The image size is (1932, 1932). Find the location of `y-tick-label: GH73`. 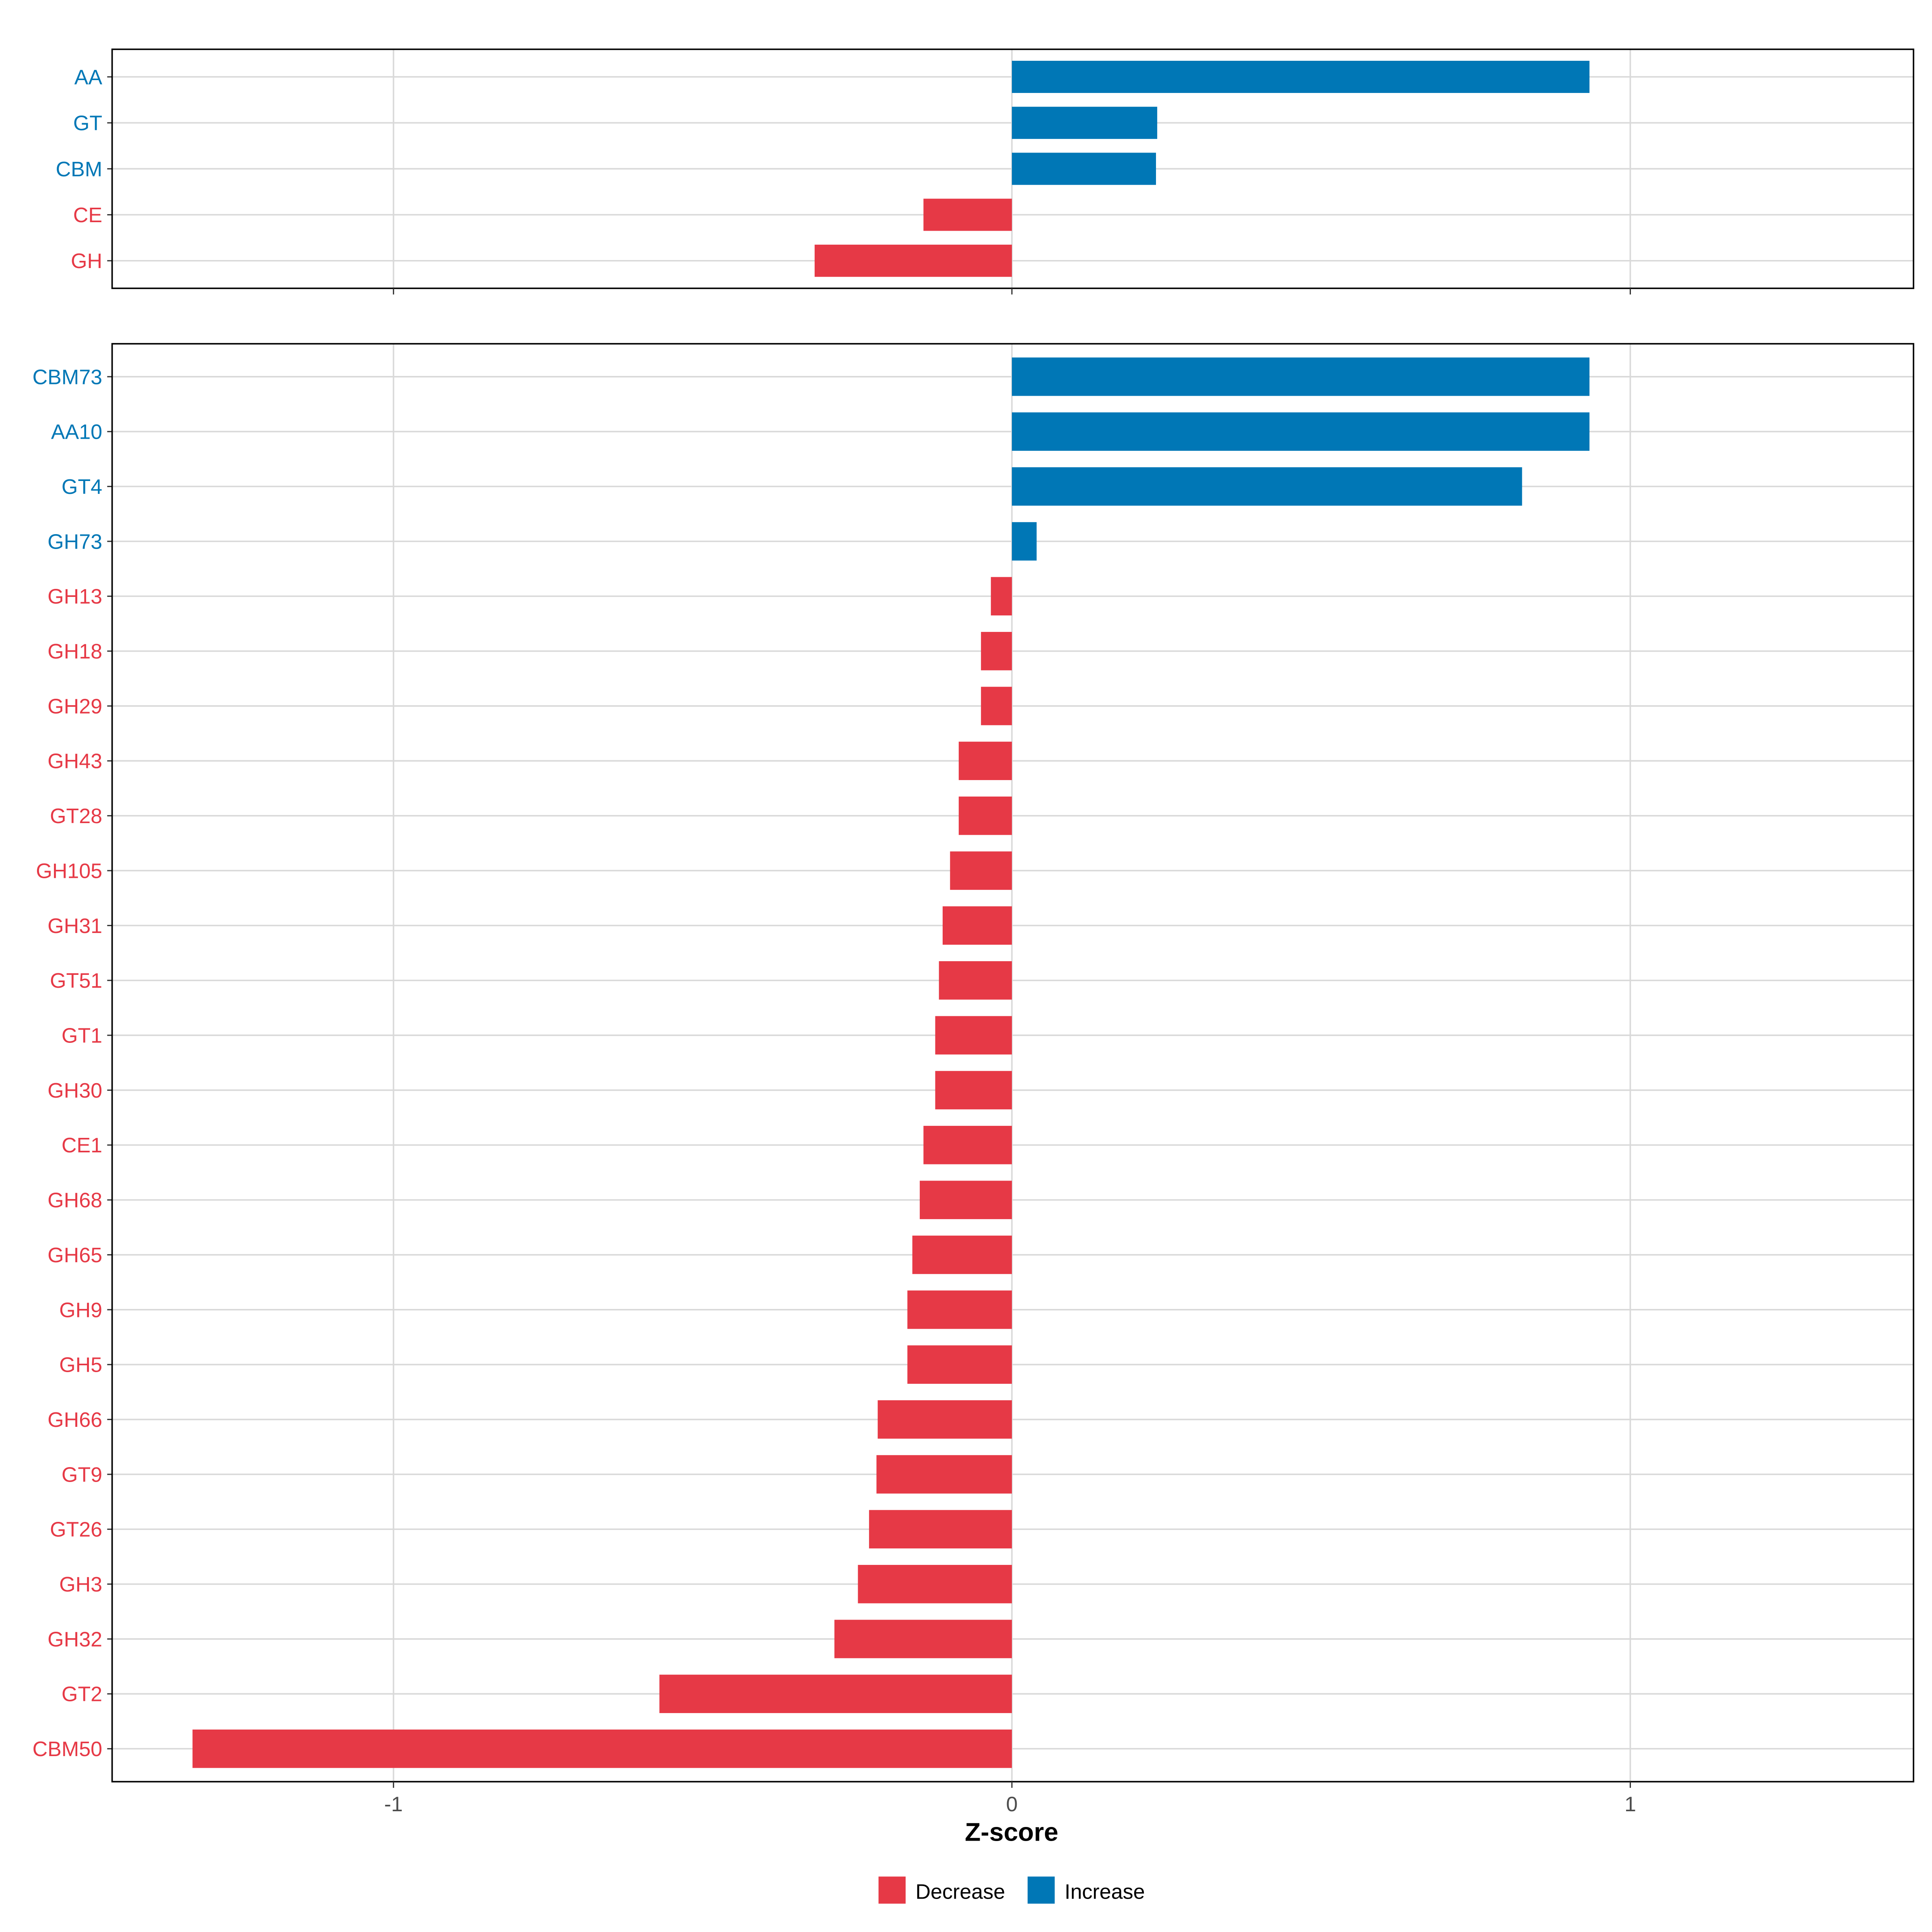

y-tick-label: GH73 is located at coordinates (74, 541).